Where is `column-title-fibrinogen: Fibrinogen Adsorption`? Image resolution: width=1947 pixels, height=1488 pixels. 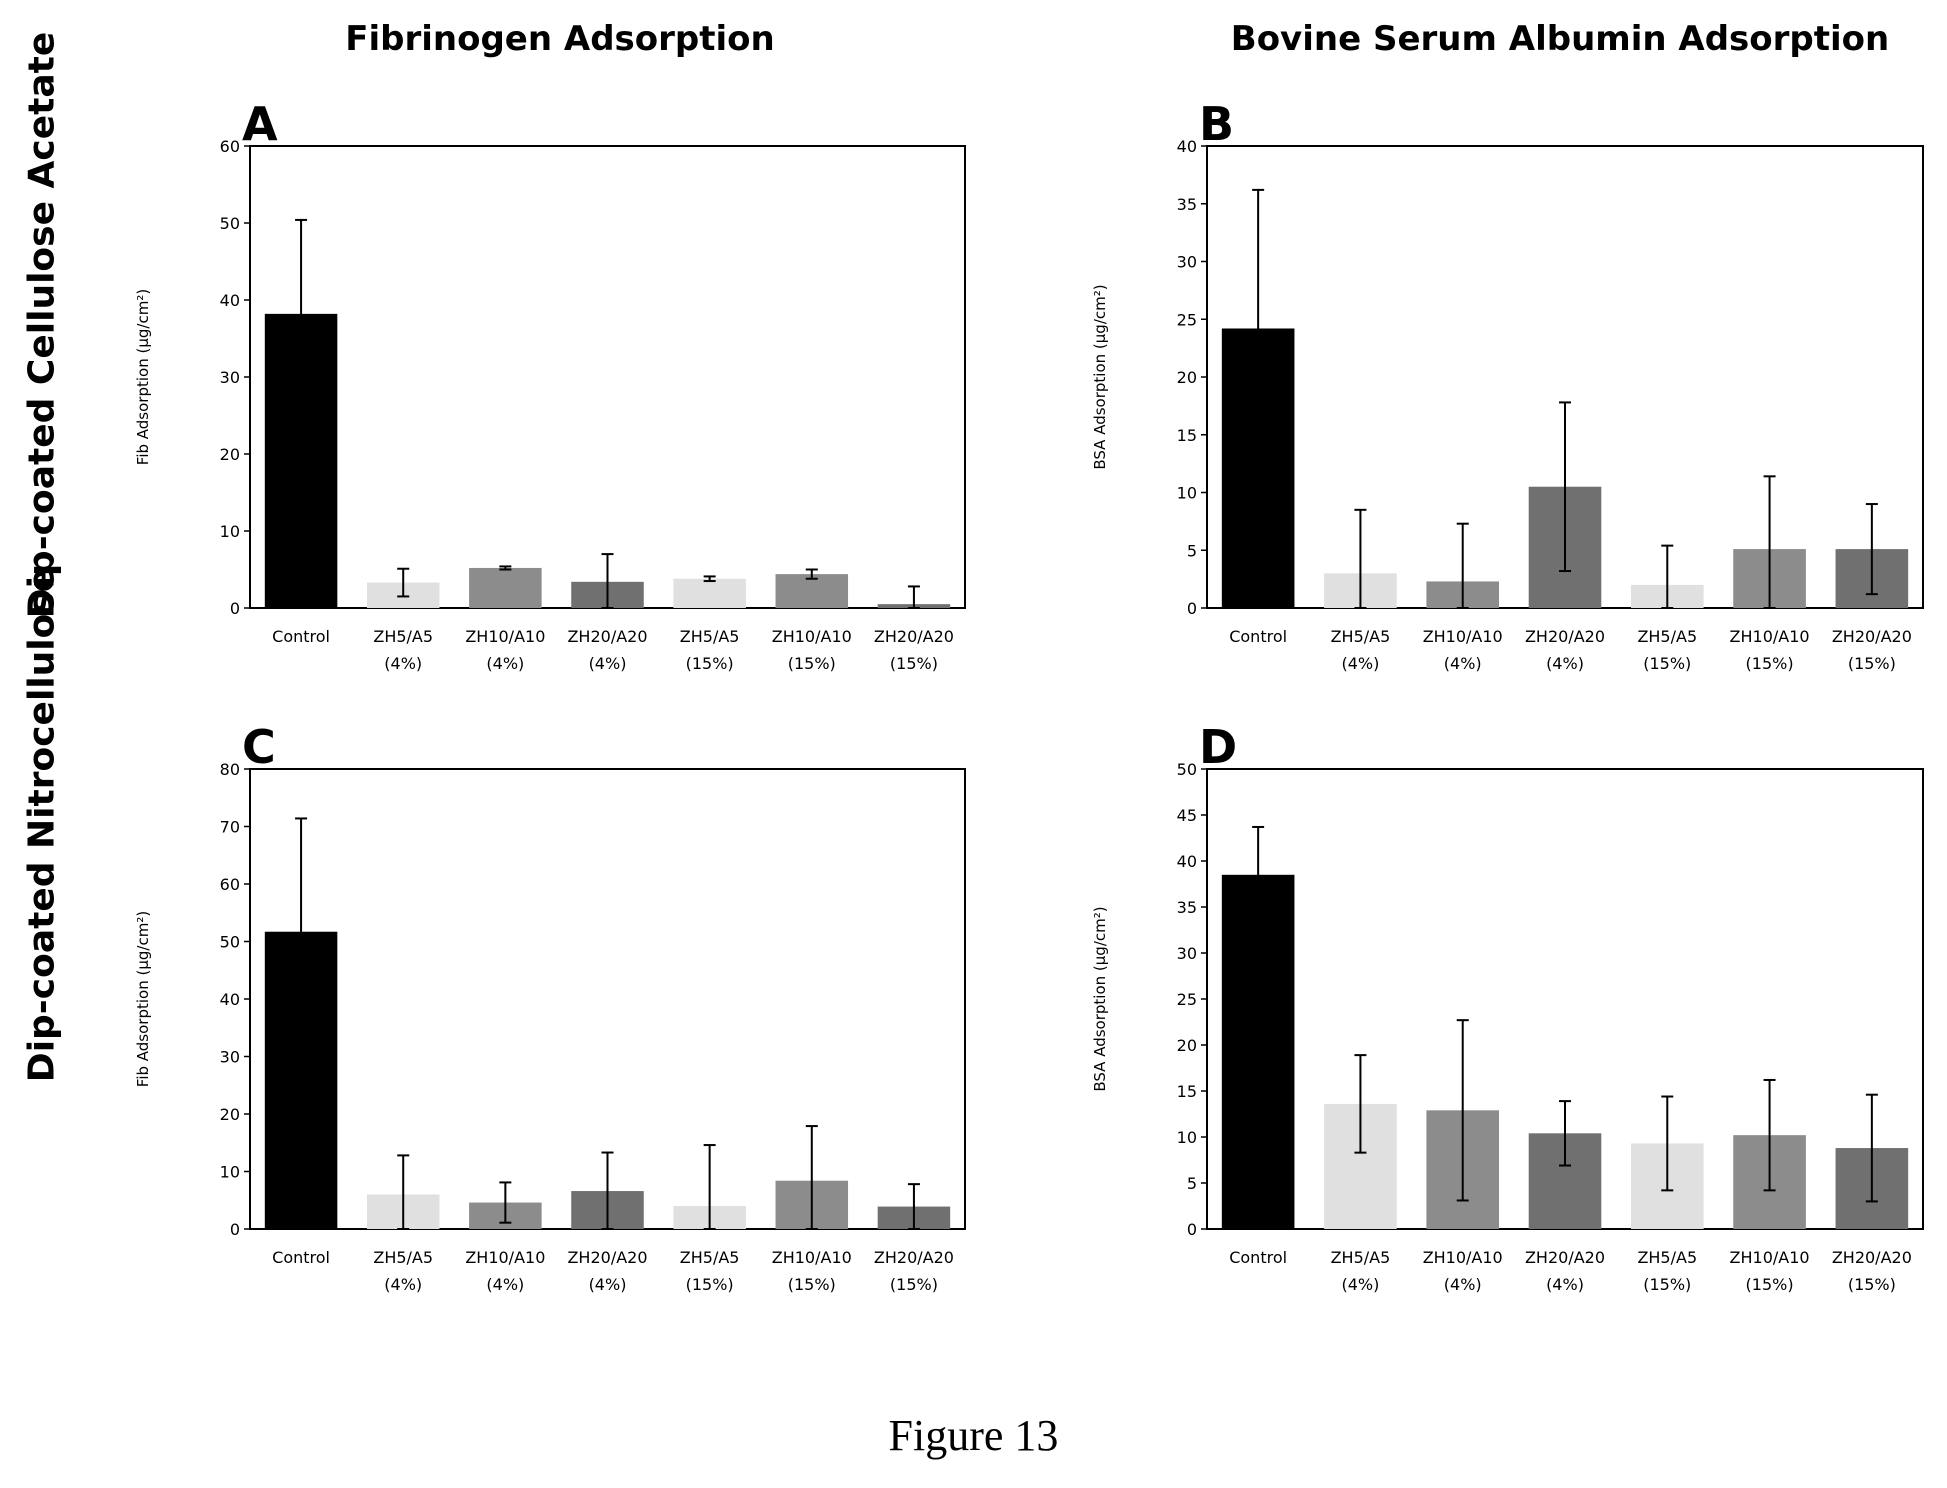
column-title-fibrinogen: Fibrinogen Adsorption is located at coordinates (560, 39).